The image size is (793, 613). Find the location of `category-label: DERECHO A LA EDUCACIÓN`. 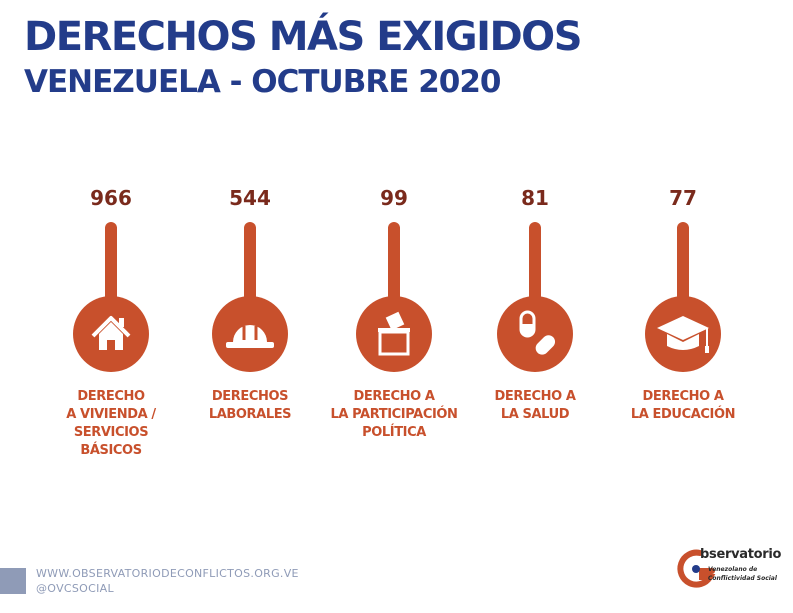

category-label: DERECHO A LA EDUCACIÓN is located at coordinates (683, 405).